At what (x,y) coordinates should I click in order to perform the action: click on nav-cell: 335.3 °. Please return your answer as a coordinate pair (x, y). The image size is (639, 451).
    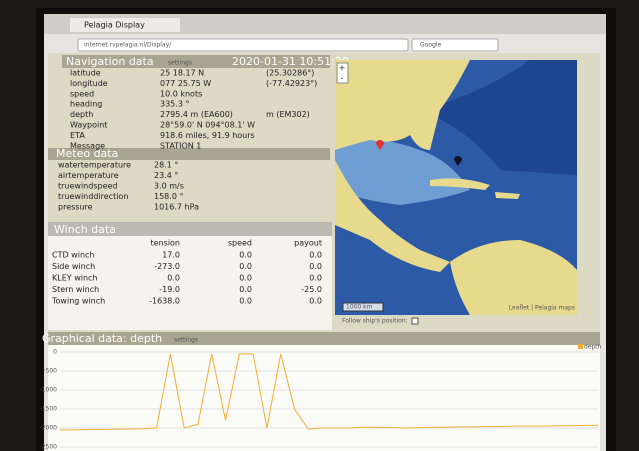
    Looking at the image, I should click on (174, 104).